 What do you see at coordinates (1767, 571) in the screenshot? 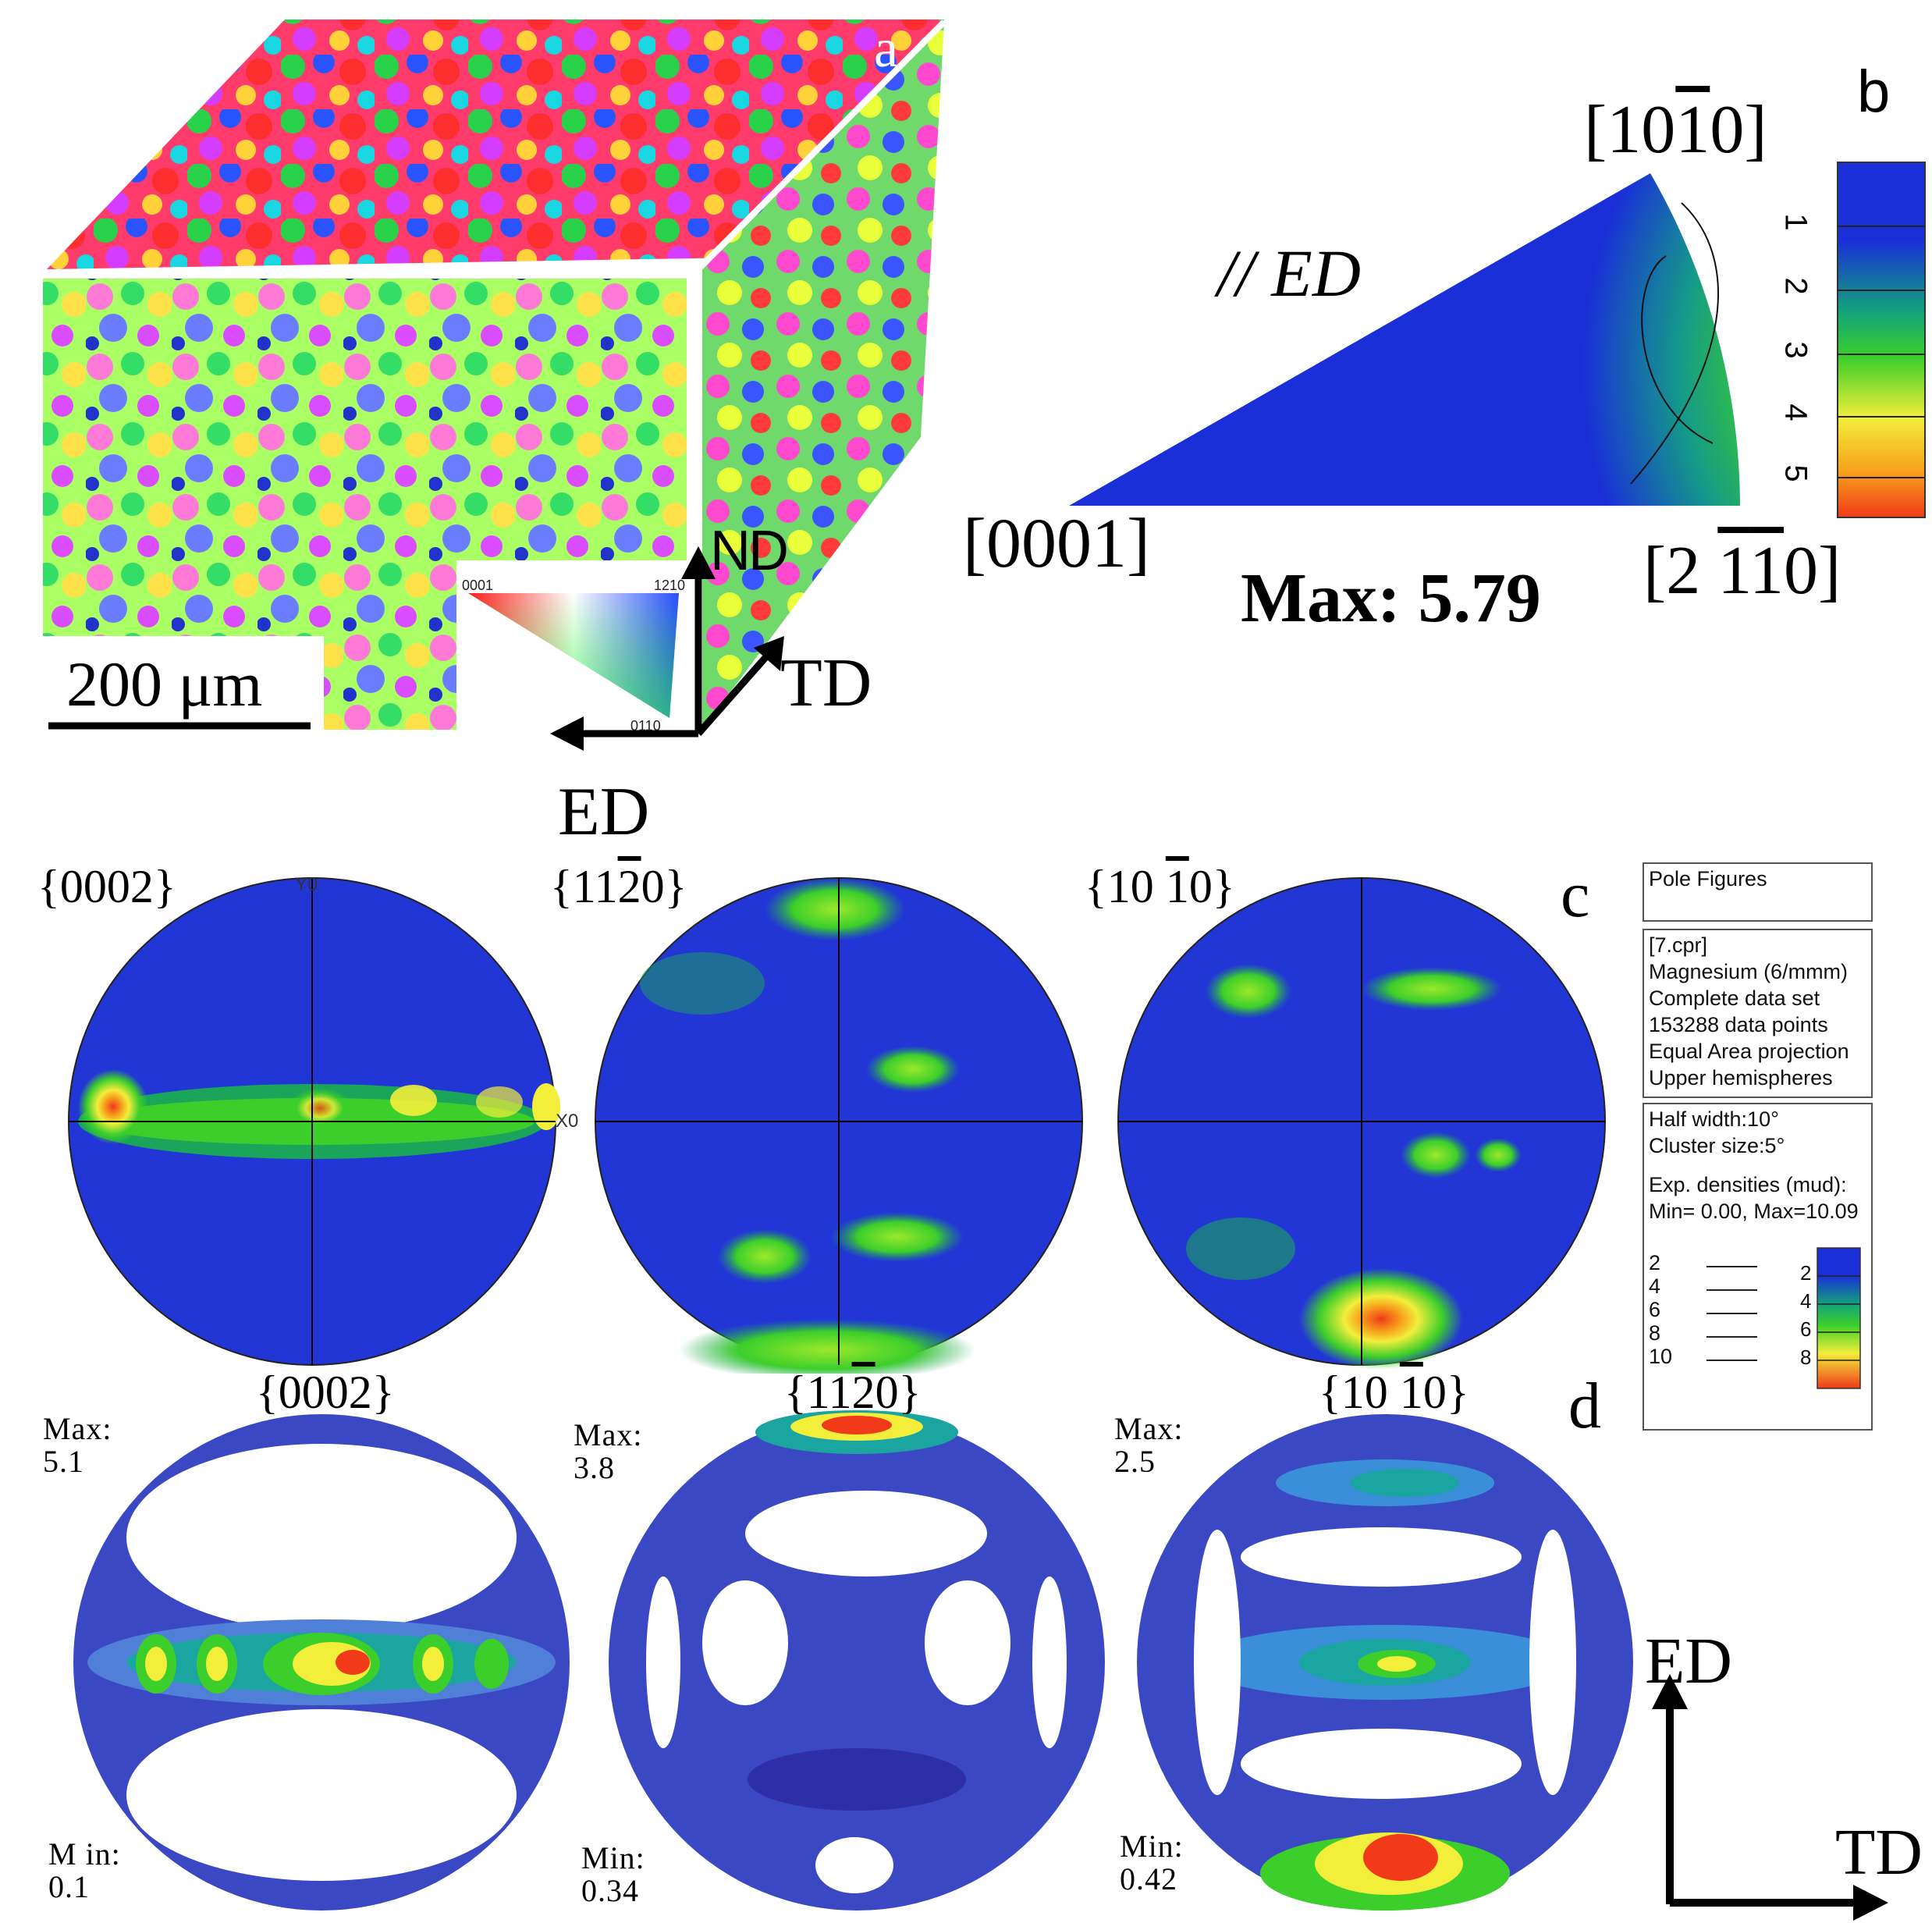
I see `pole-right-bar2: 1` at bounding box center [1767, 571].